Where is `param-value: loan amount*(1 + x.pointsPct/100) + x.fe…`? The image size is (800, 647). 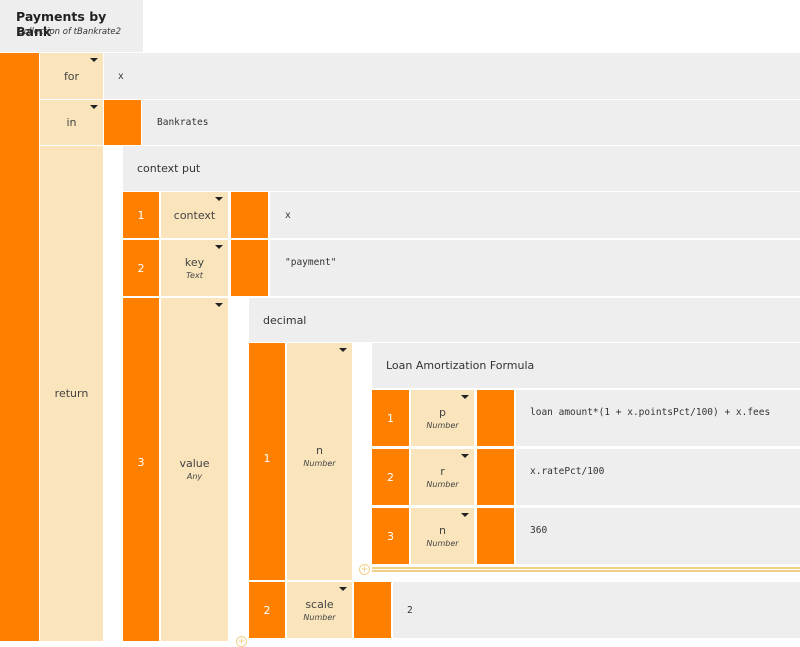
param-value: loan amount*(1 + x.pointsPct/100) + x.fe… is located at coordinates (650, 412).